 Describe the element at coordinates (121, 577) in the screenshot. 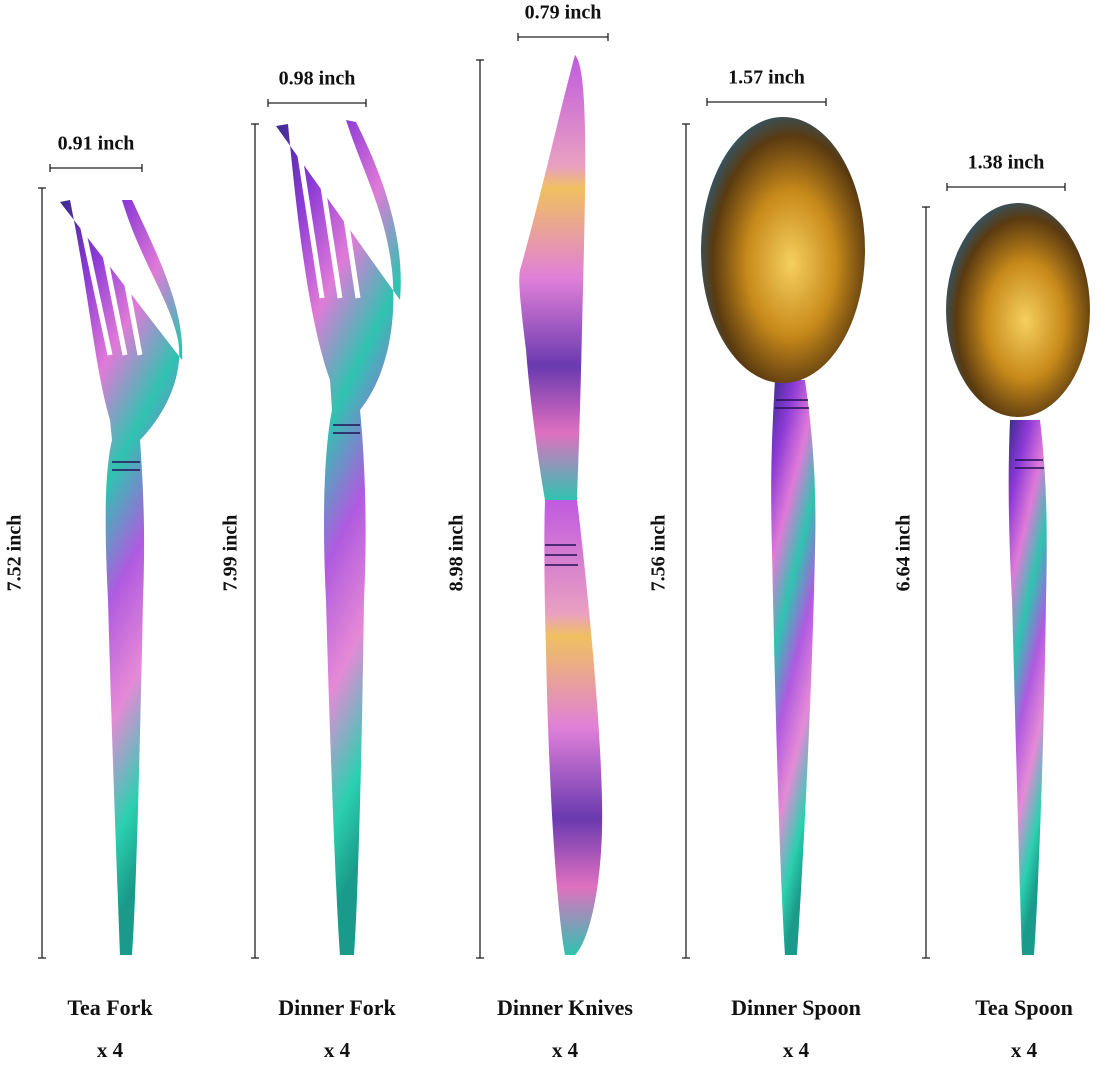

I see `tea-fork` at that location.